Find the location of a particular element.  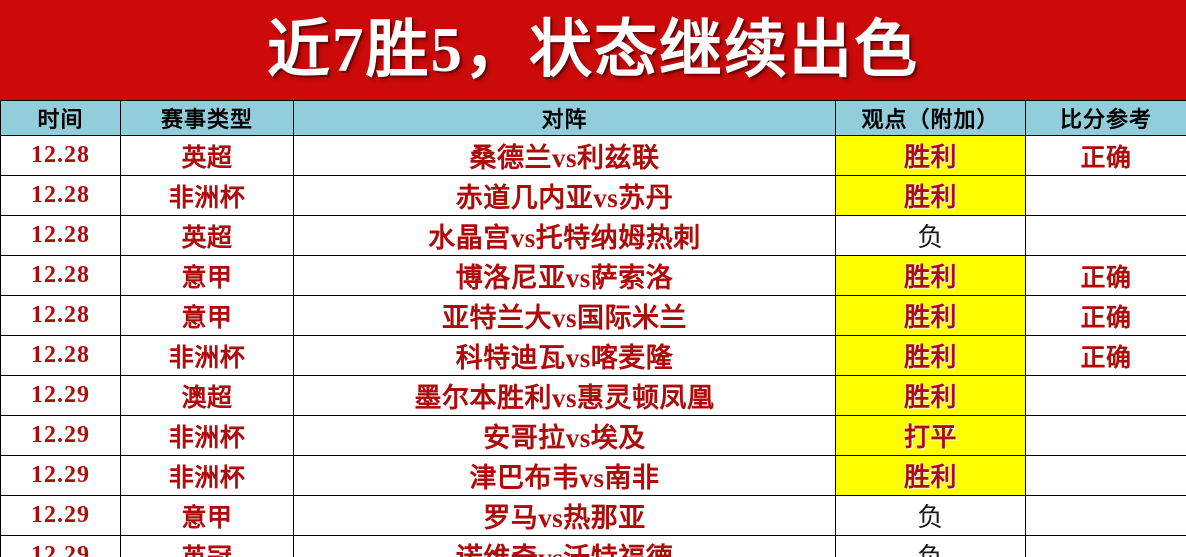

table-row: 12.29 非洲杯 津巴布韦vs南非 胜利 is located at coordinates (593, 475).